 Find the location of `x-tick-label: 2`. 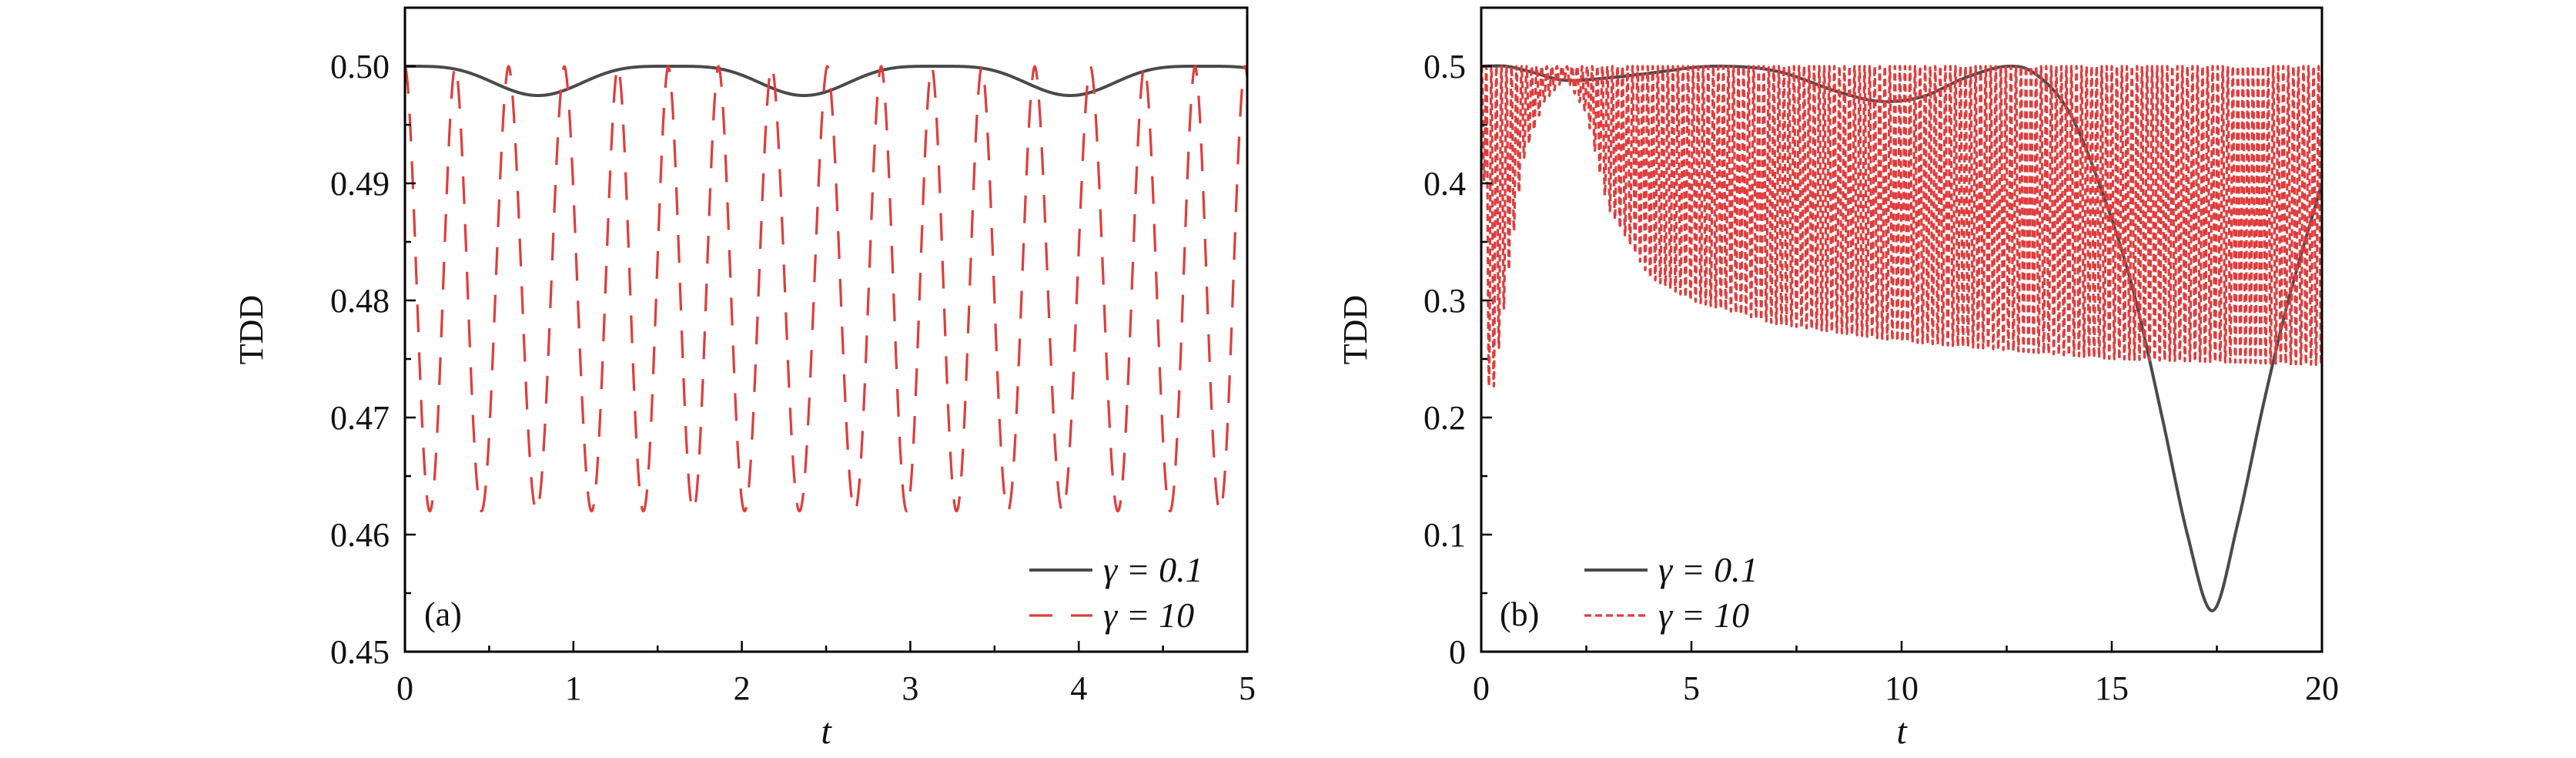

x-tick-label: 2 is located at coordinates (742, 688).